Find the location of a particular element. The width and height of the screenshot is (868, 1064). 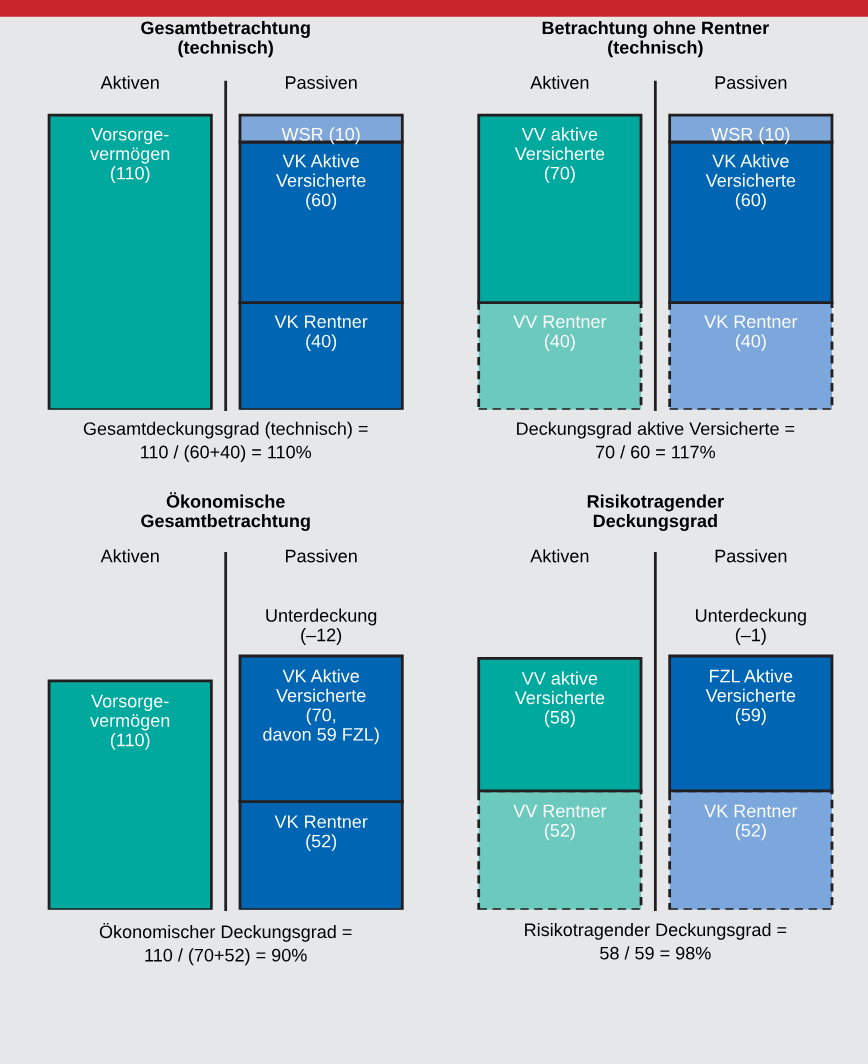

chart-title: Ökonomische Gesamtbetrachtung is located at coordinates (225, 511).